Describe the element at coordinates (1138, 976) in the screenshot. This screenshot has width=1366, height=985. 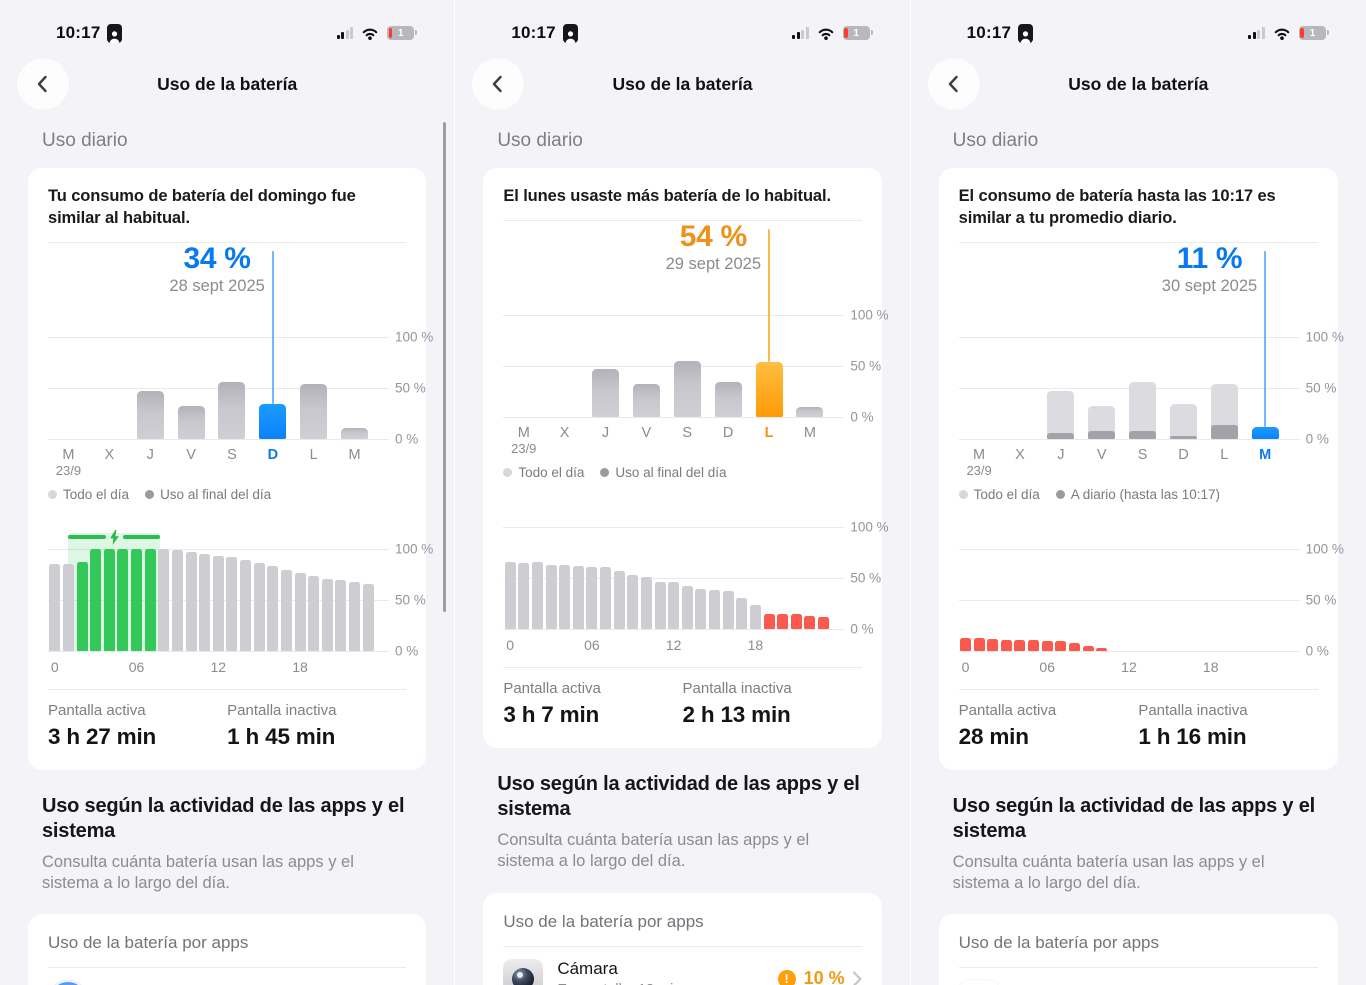
I see `app-usage-row: YouTube Music` at that location.